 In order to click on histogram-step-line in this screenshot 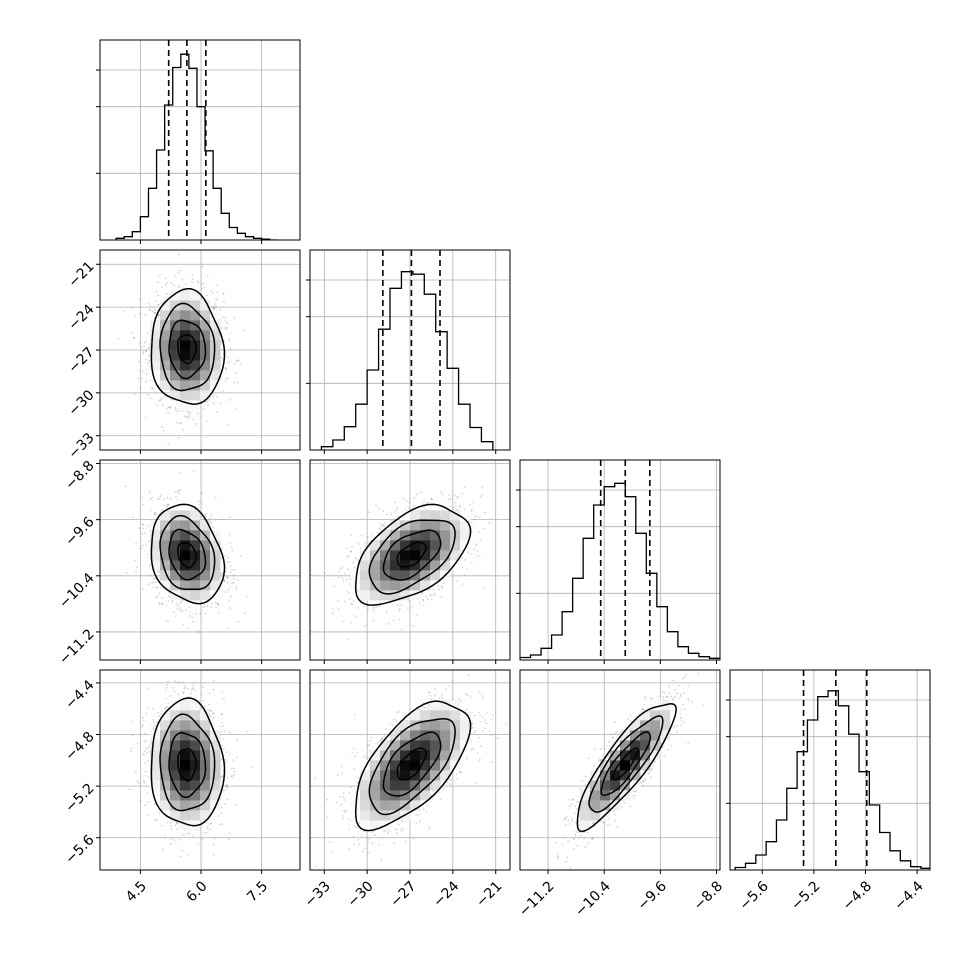, I will do `click(407, 360)`.